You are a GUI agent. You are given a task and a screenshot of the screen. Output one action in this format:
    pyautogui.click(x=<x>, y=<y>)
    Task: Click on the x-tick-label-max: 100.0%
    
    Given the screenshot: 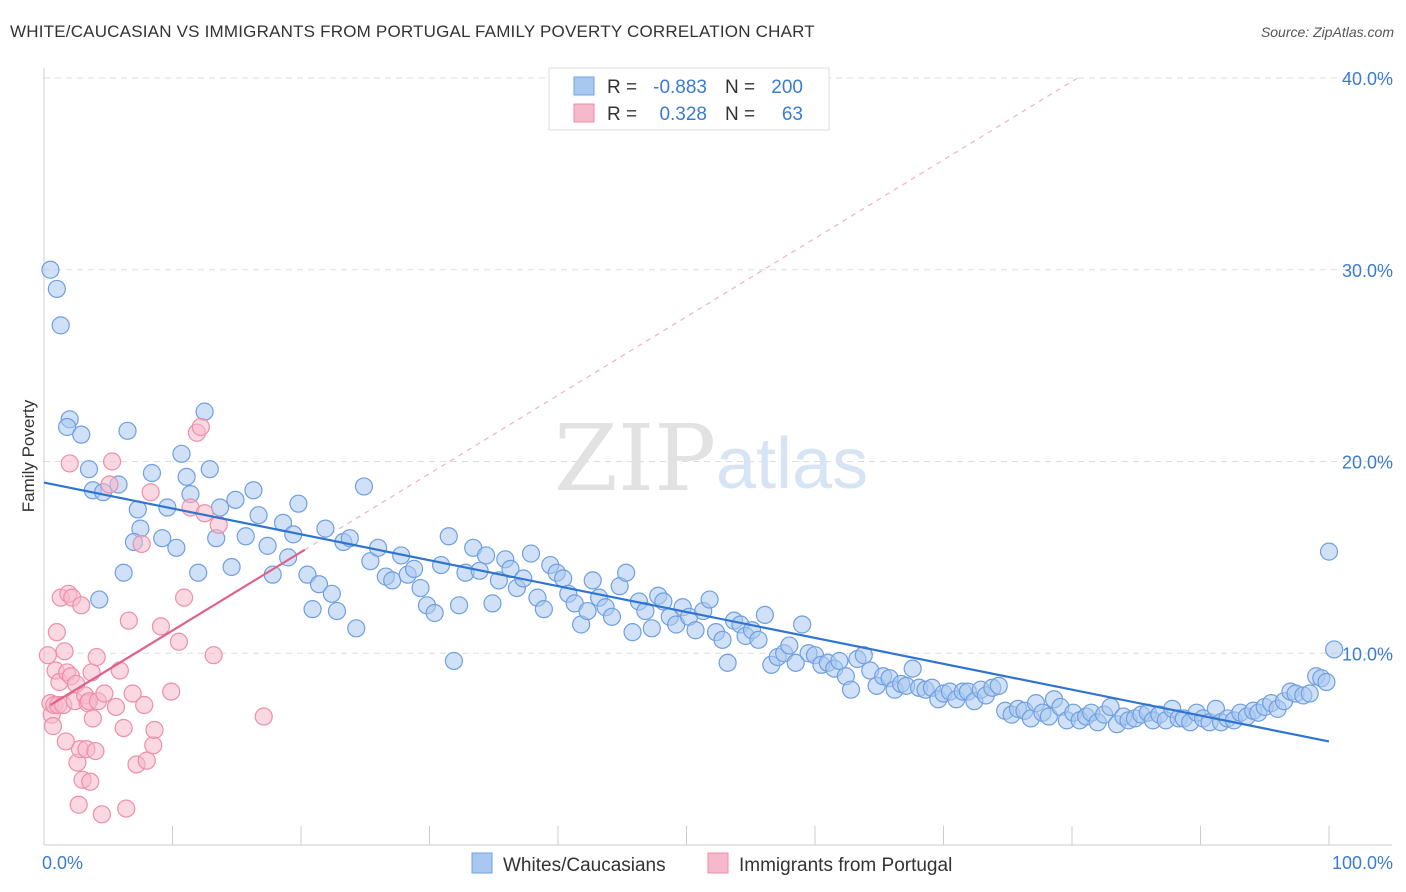 What is the action you would take?
    pyautogui.click(x=1362, y=863)
    